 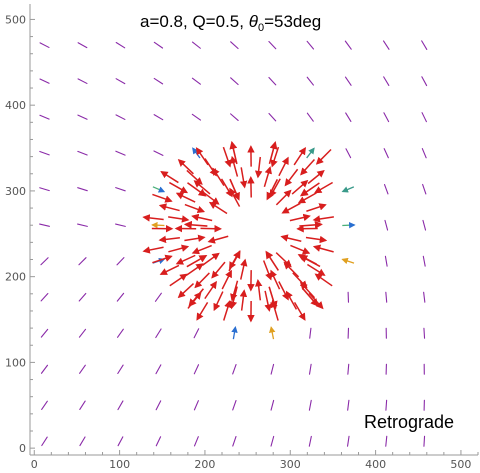 I want to click on y-tick-label: 200, so click(x=15, y=277).